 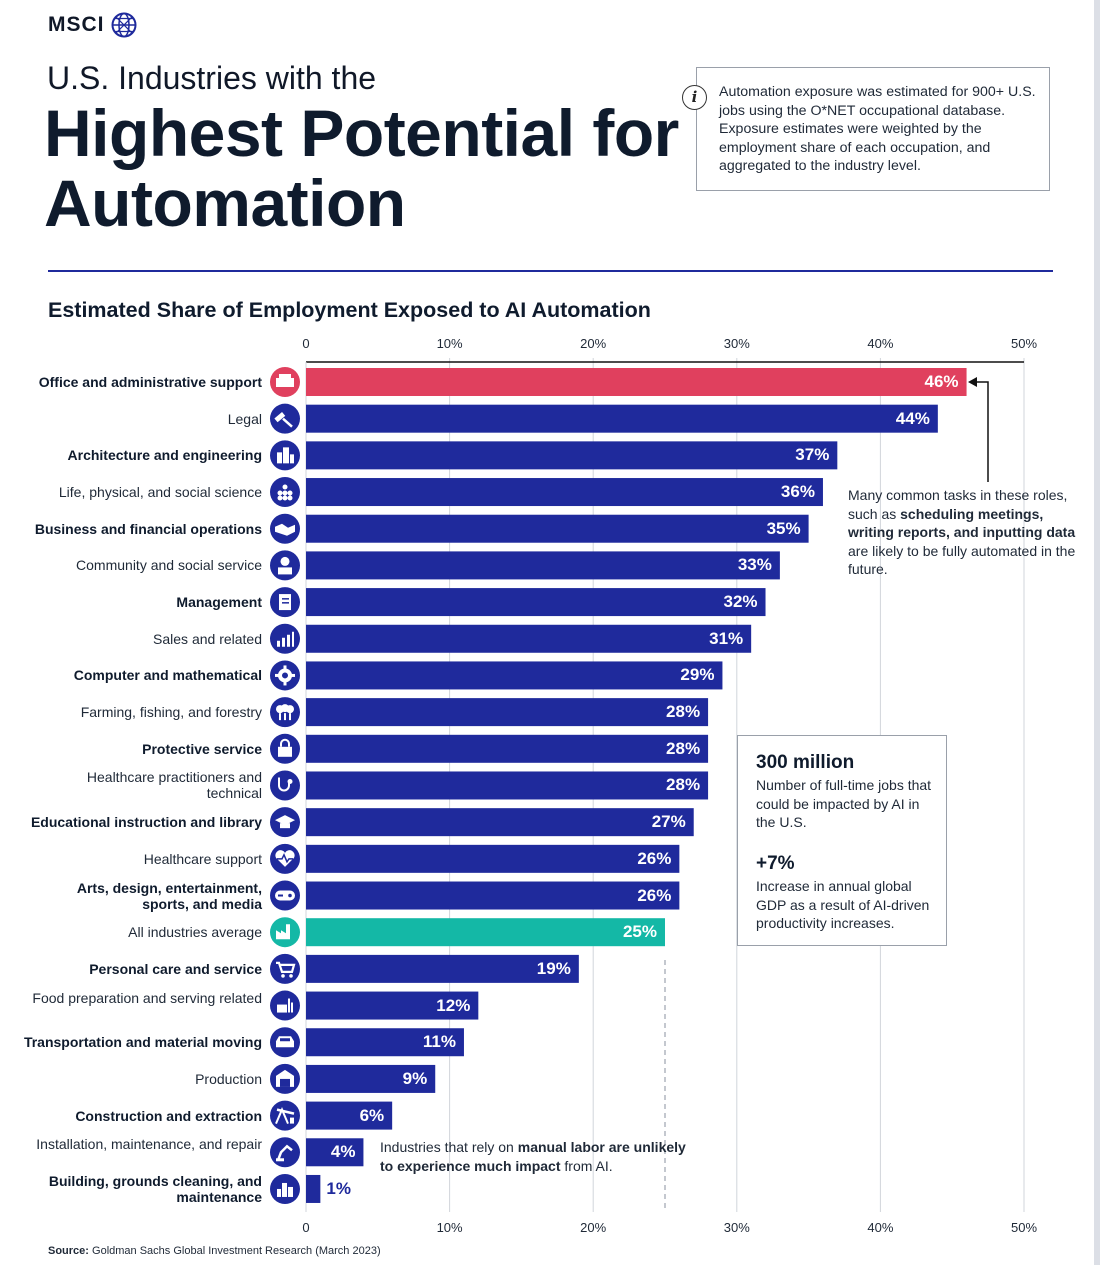 I want to click on category-label: Computer and mathematical, so click(x=167, y=675).